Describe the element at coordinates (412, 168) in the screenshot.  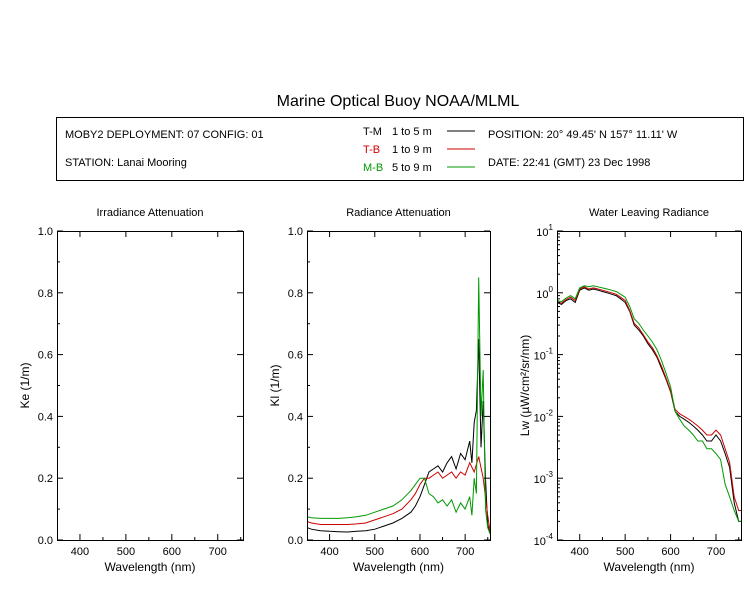
I see `legend-depth: 5 to 9 m` at that location.